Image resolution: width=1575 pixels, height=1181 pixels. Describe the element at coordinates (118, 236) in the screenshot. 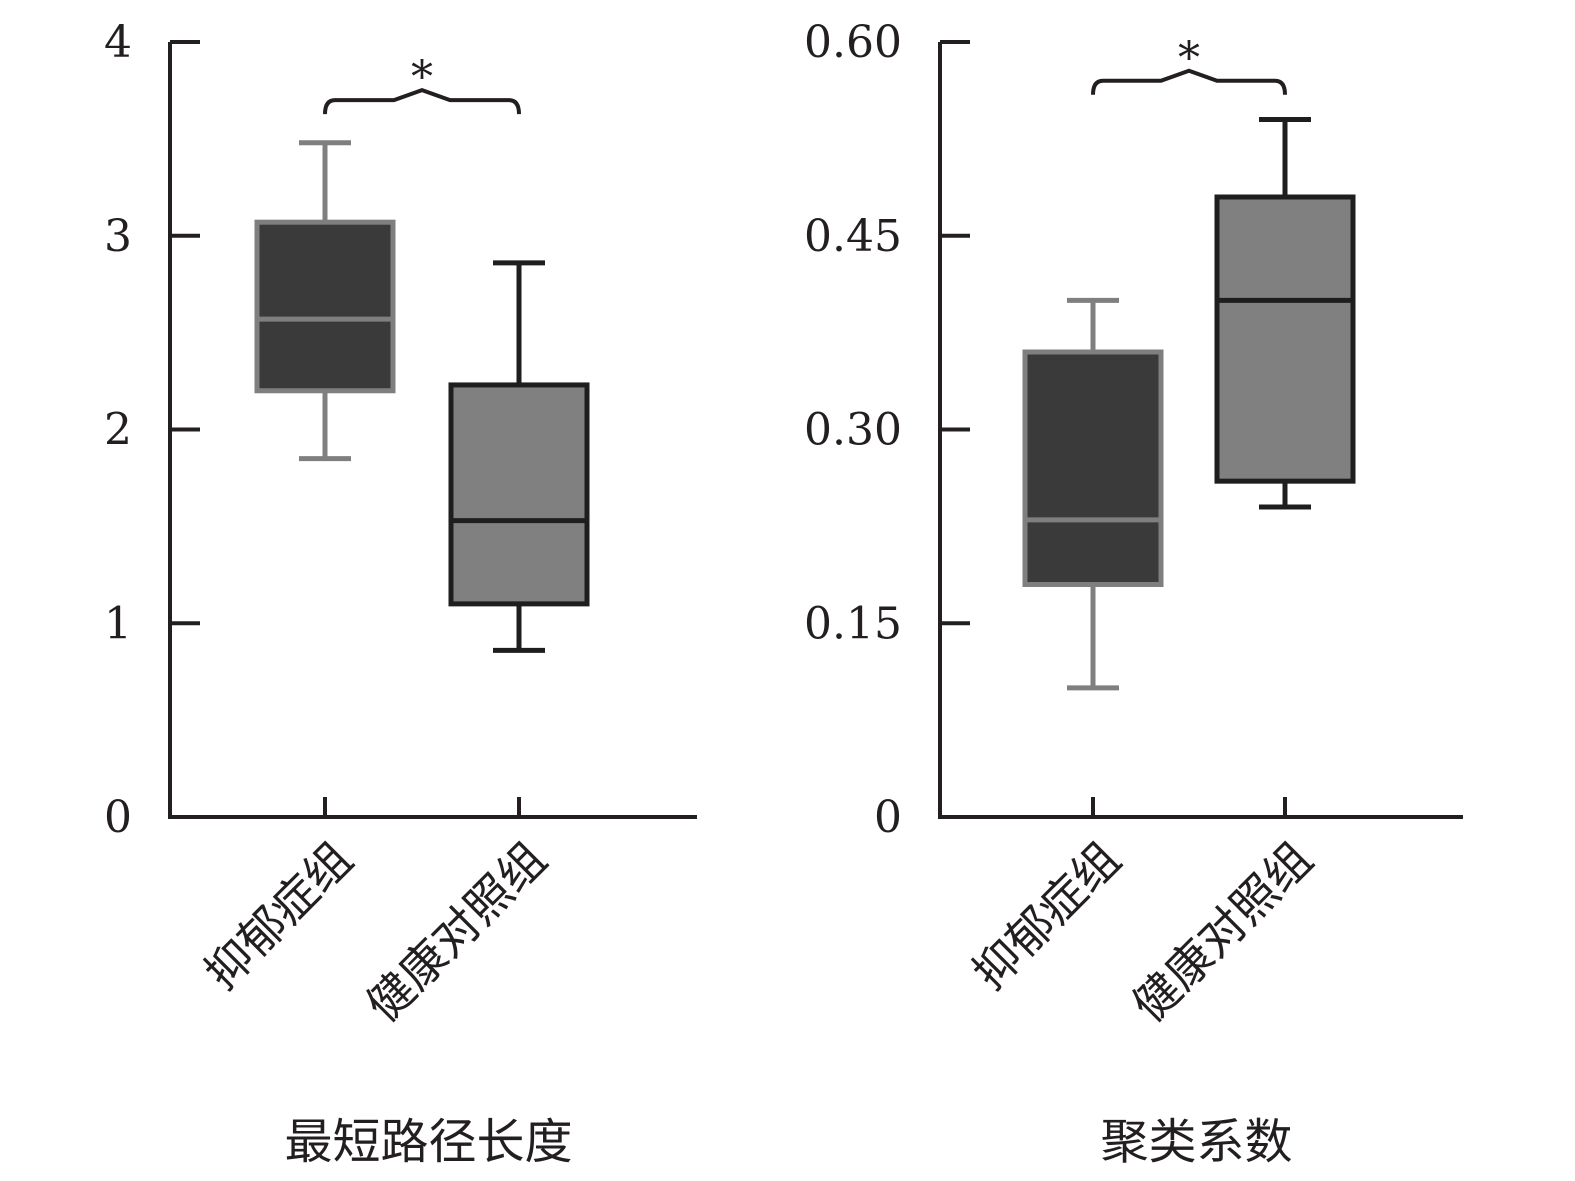

I see `y-tick-label: 3` at that location.